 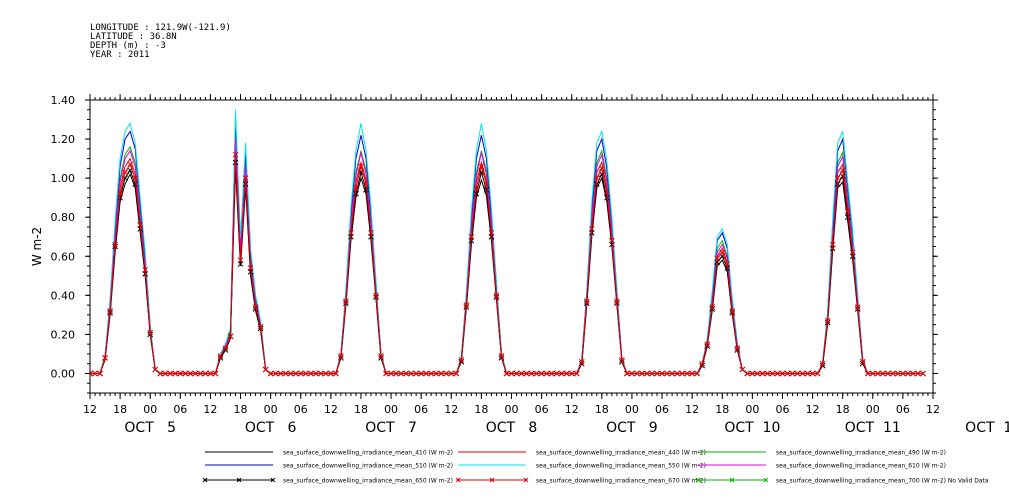 What do you see at coordinates (63, 256) in the screenshot?
I see `y-tick-label: 0.60` at bounding box center [63, 256].